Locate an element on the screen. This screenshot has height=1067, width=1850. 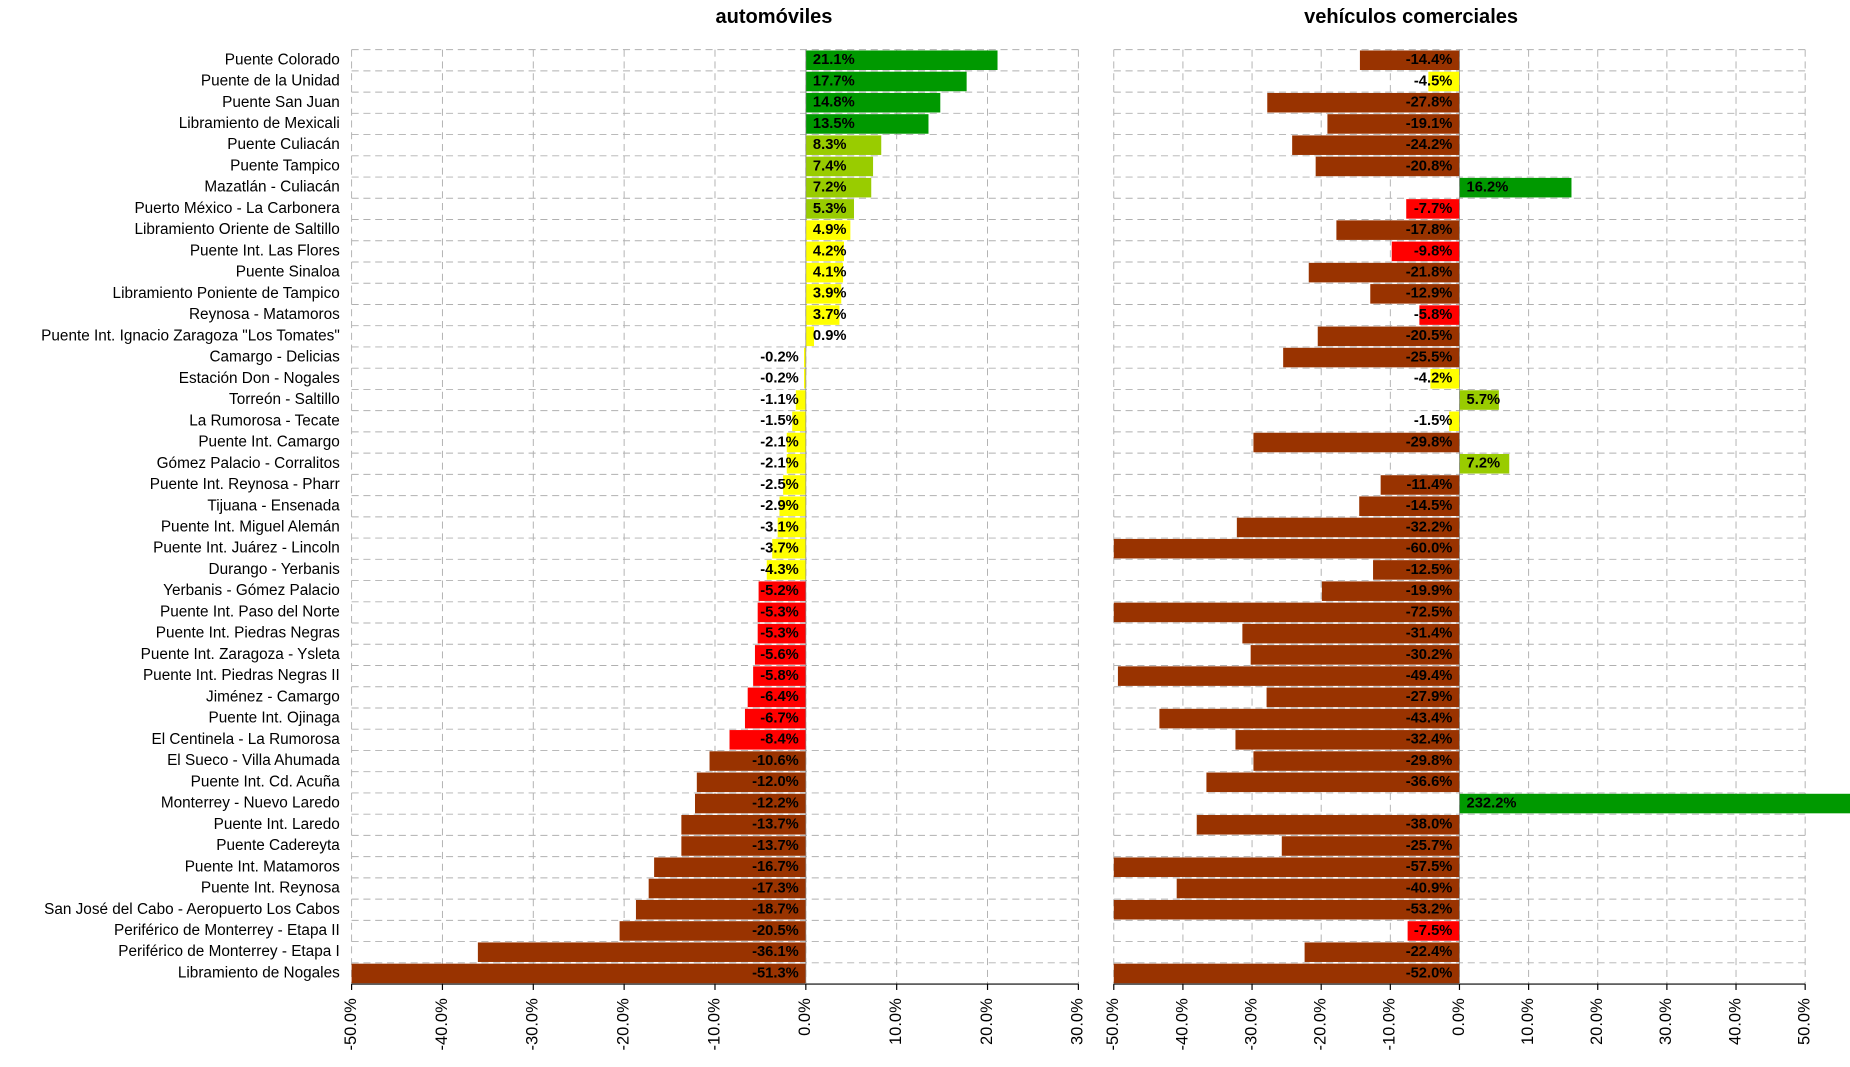
value-label: -10.6% is located at coordinates (775, 761).